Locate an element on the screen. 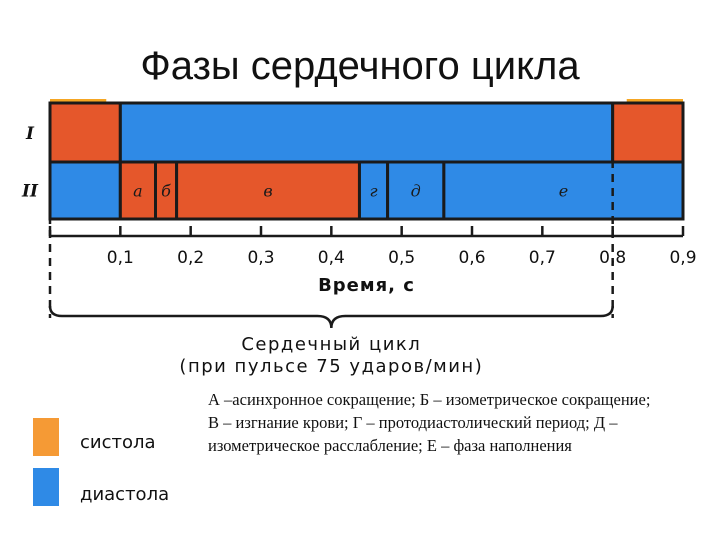  segment-letter-6: д is located at coordinates (416, 191).